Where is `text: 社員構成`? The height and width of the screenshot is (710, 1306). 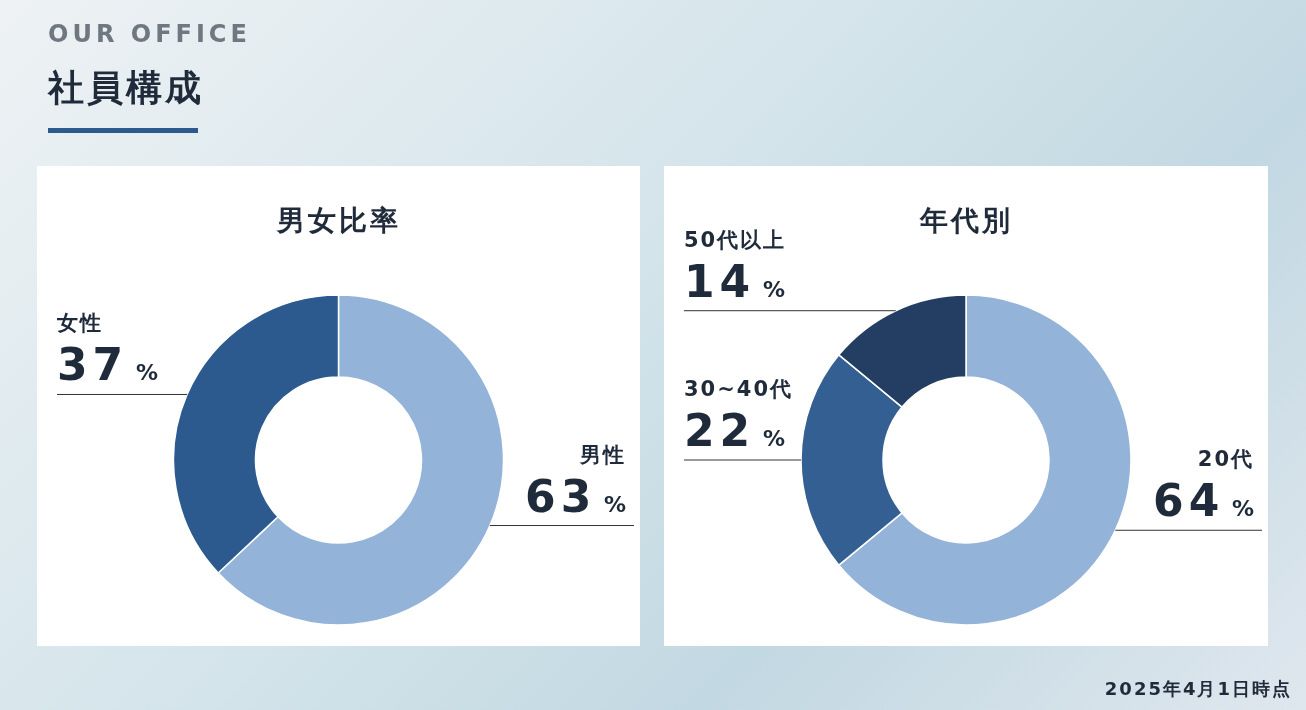
text: 社員構成 is located at coordinates (125, 87).